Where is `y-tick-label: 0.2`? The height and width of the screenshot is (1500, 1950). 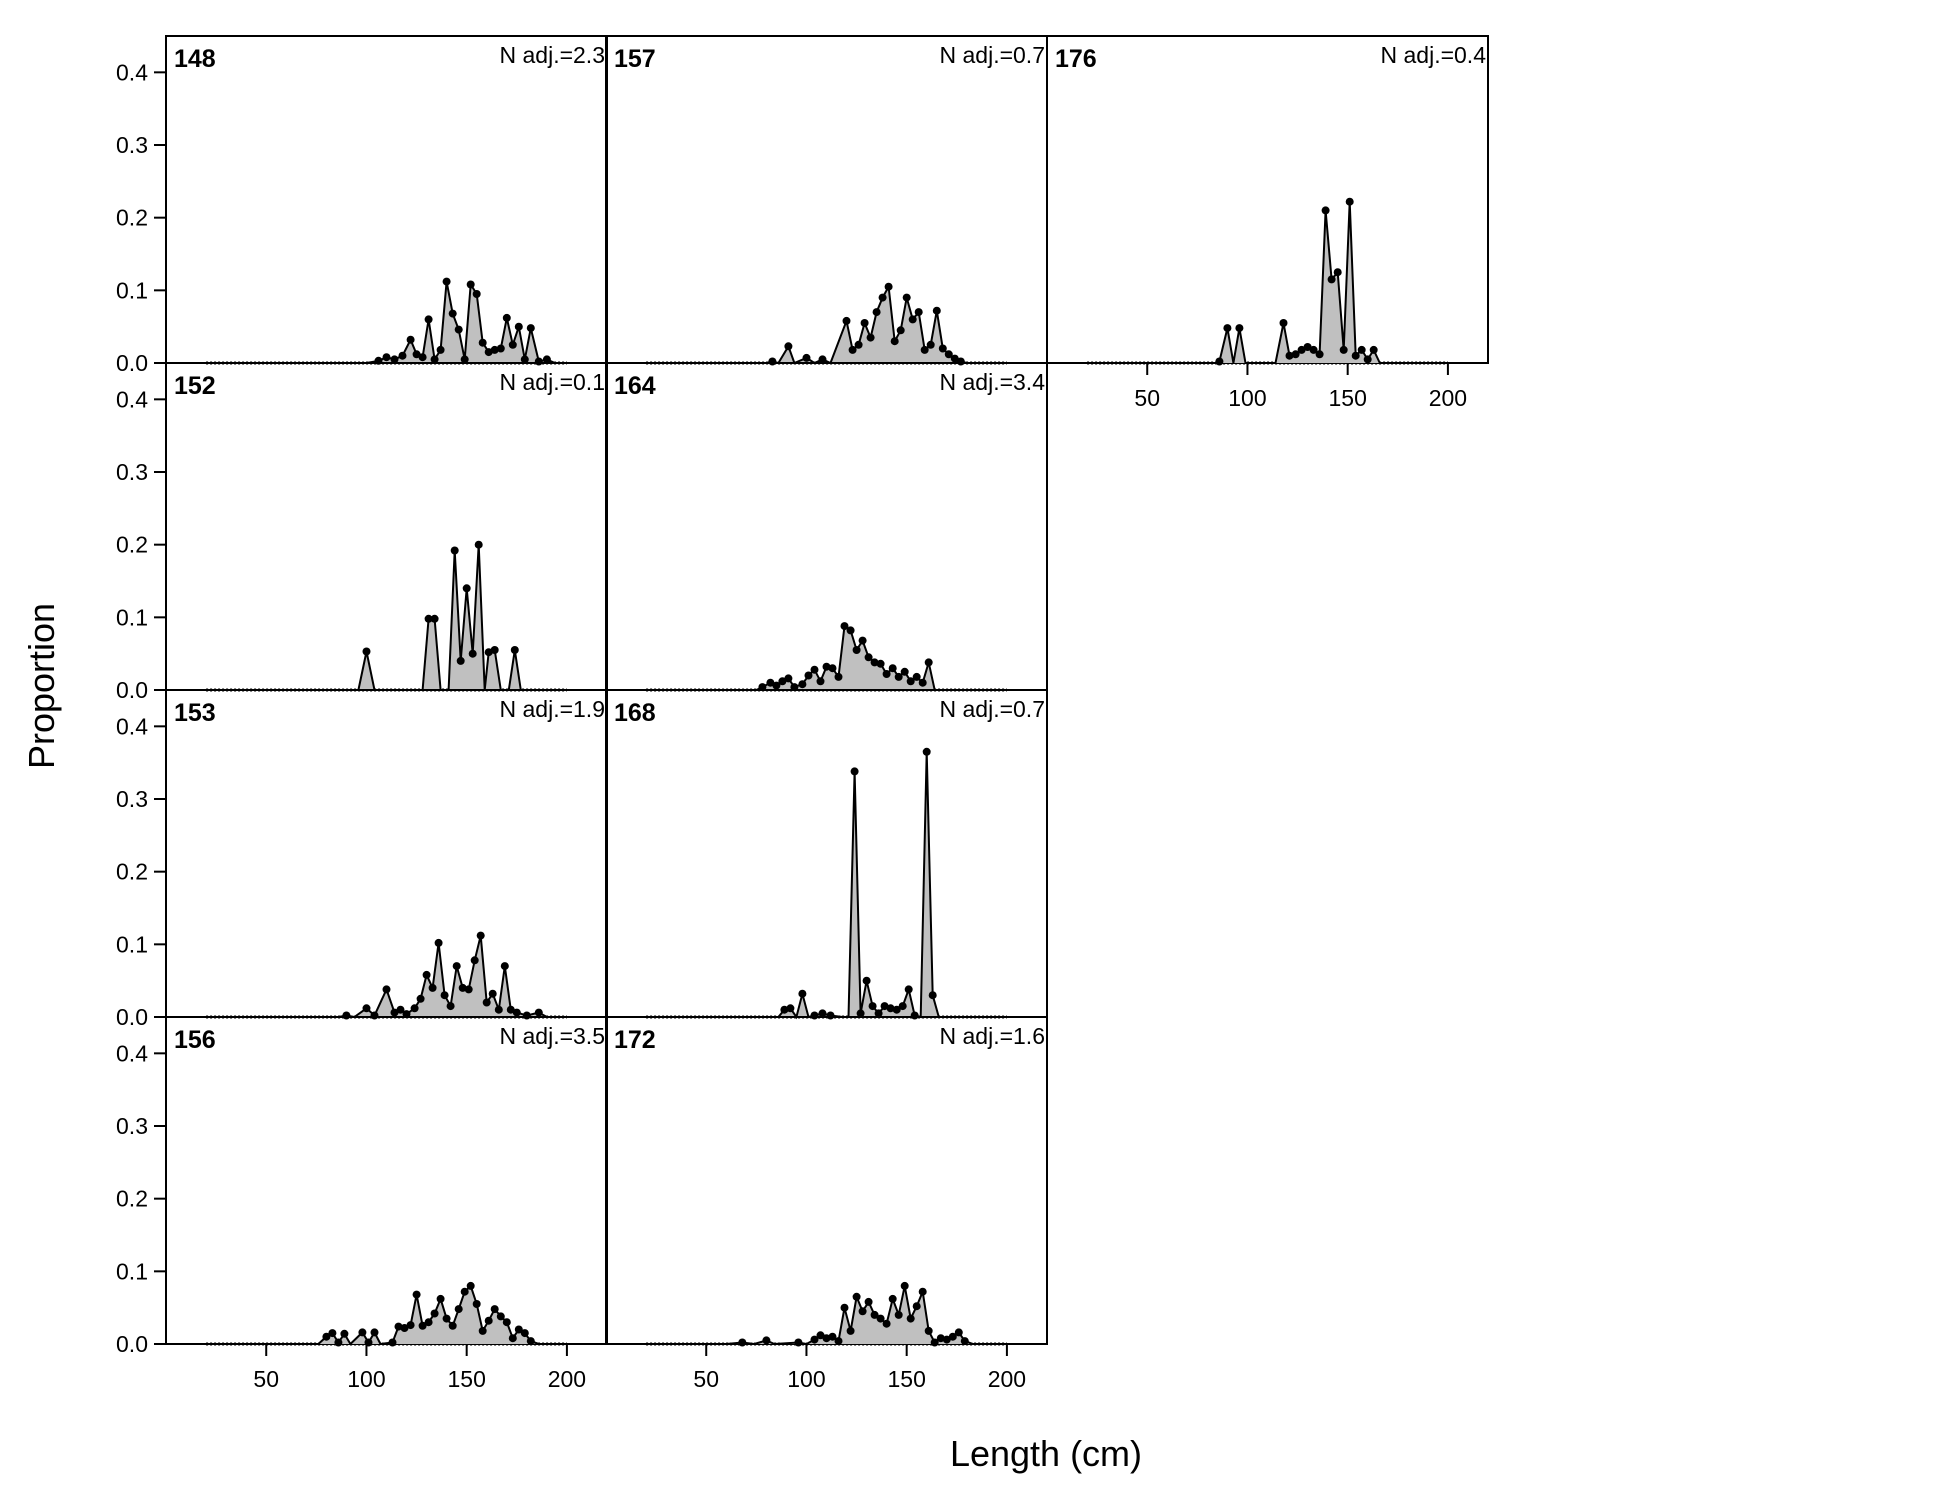 y-tick-label: 0.2 is located at coordinates (132, 872).